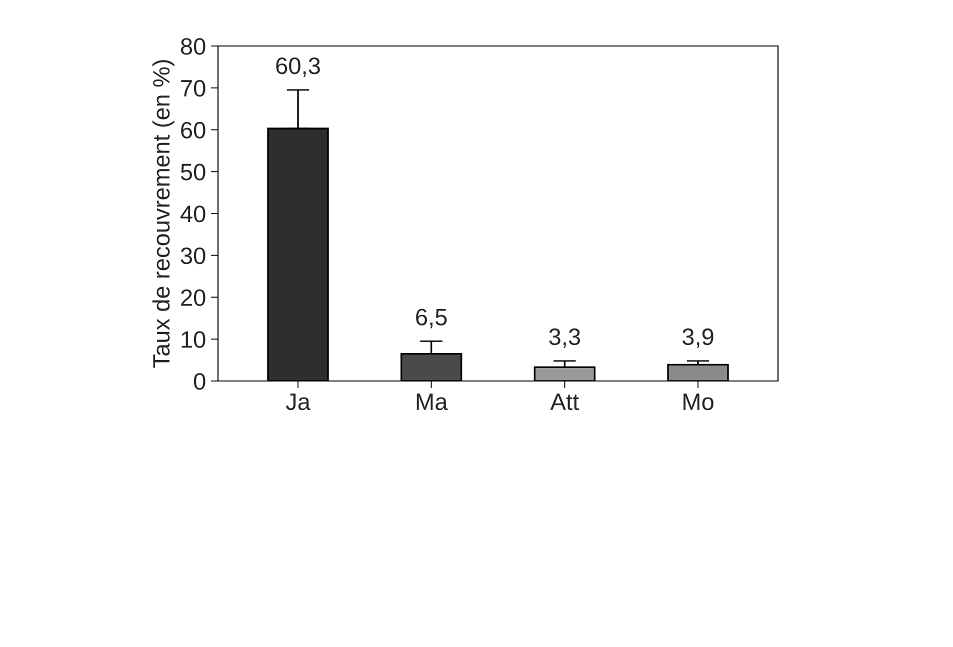 The height and width of the screenshot is (647, 953). I want to click on y-tick-label: 80, so click(193, 46).